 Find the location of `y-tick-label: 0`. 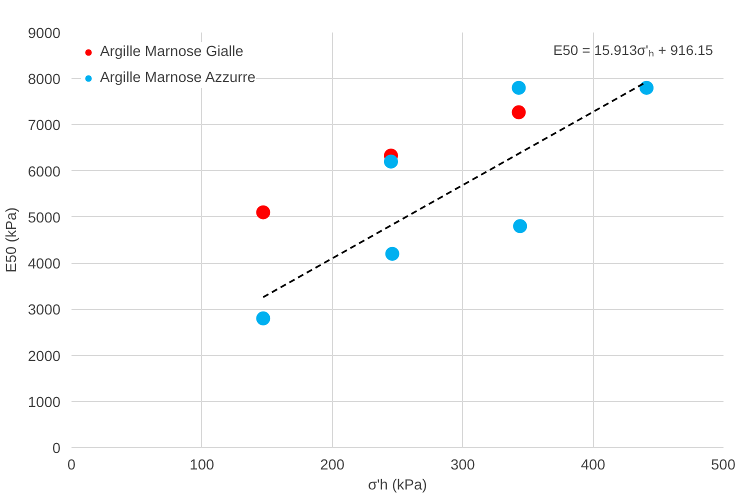

y-tick-label: 0 is located at coordinates (56, 449).